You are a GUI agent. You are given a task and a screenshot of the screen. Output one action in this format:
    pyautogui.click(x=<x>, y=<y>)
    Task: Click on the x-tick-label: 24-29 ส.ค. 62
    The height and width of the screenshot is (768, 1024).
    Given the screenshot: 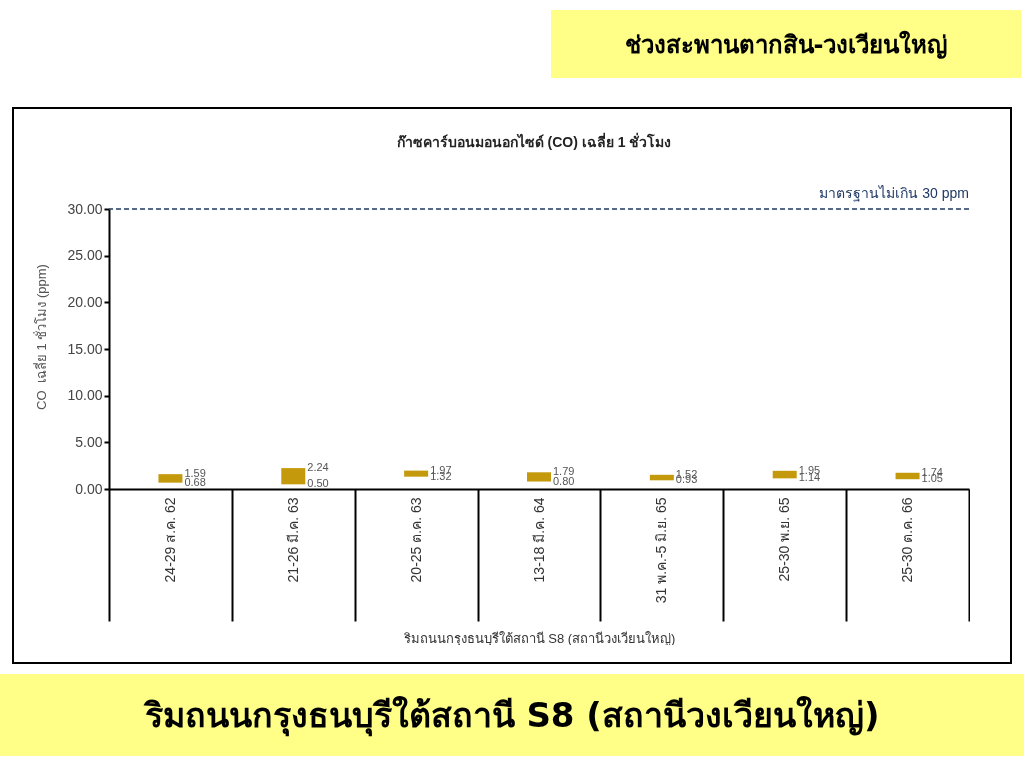 What is the action you would take?
    pyautogui.click(x=169, y=540)
    